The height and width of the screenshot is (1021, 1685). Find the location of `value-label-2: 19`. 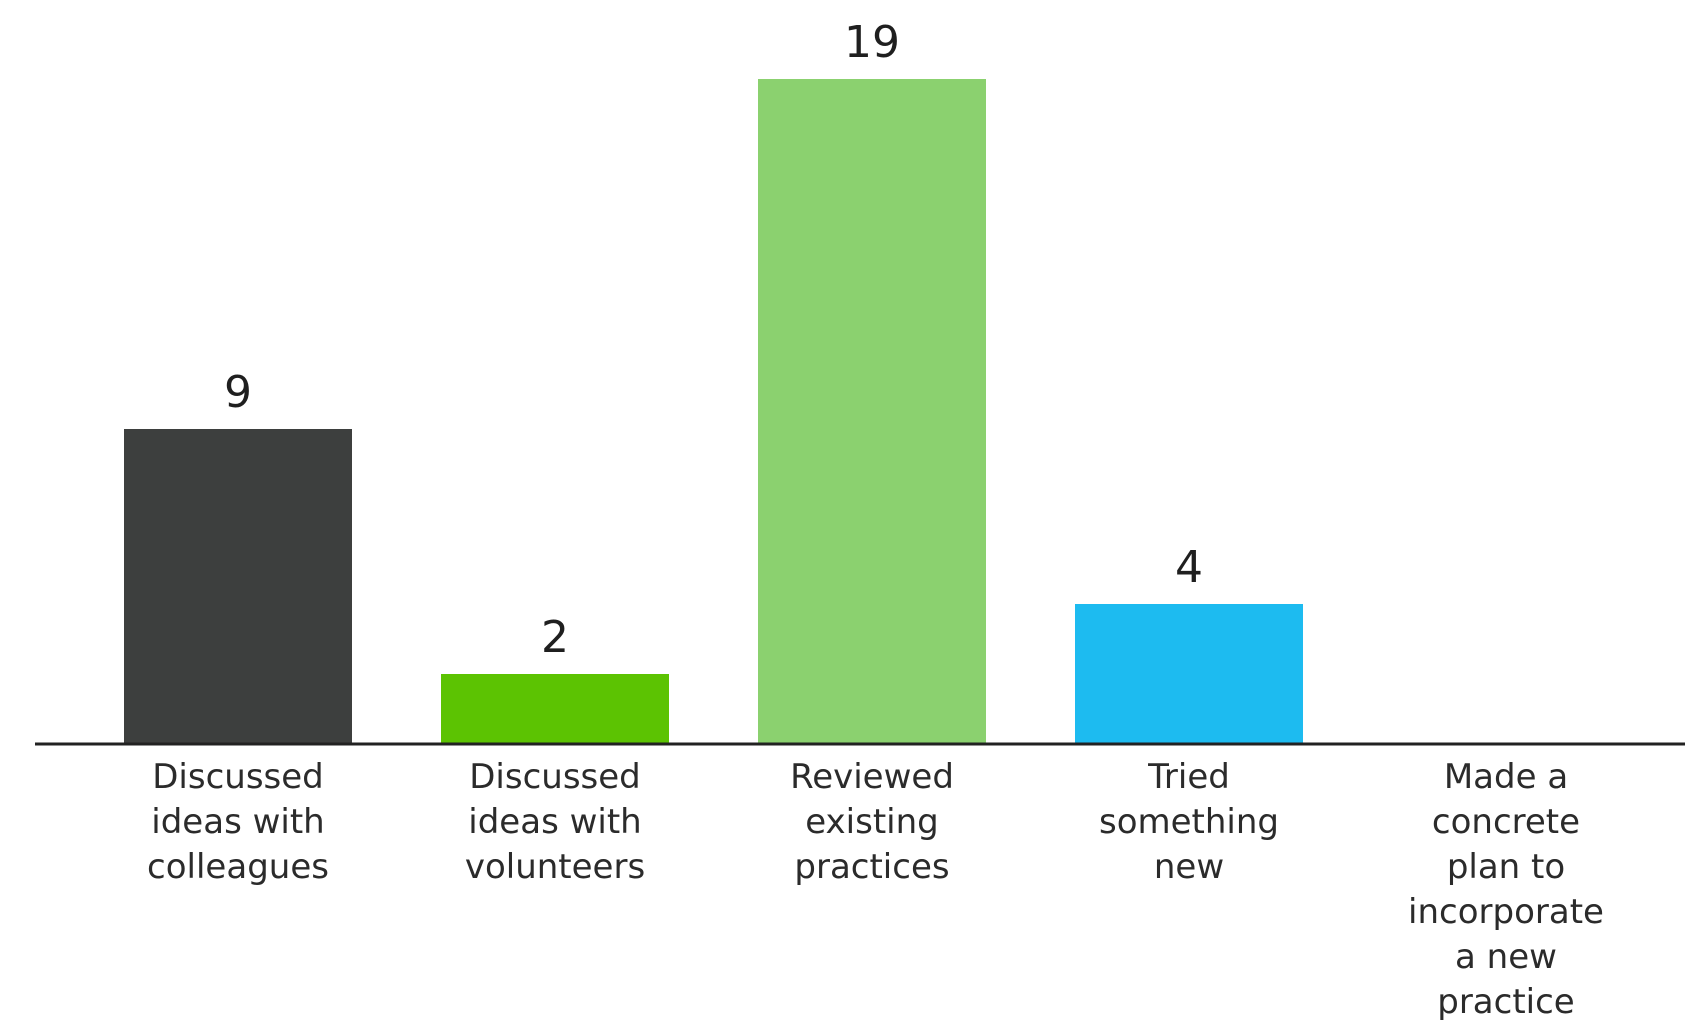

value-label-2: 19 is located at coordinates (872, 42).